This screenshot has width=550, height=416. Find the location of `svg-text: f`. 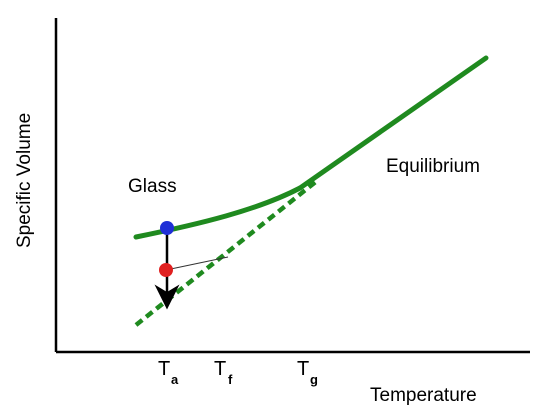

svg-text: f is located at coordinates (230, 379).